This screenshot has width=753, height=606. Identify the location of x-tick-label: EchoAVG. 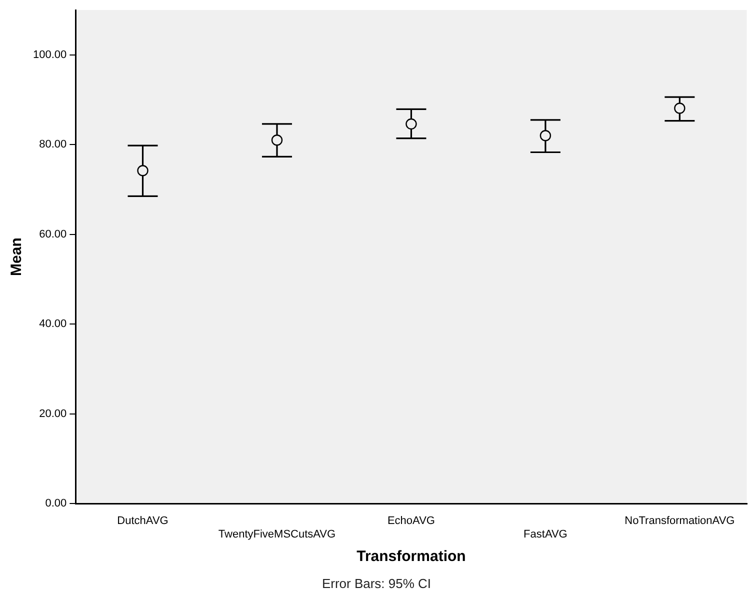
(411, 521).